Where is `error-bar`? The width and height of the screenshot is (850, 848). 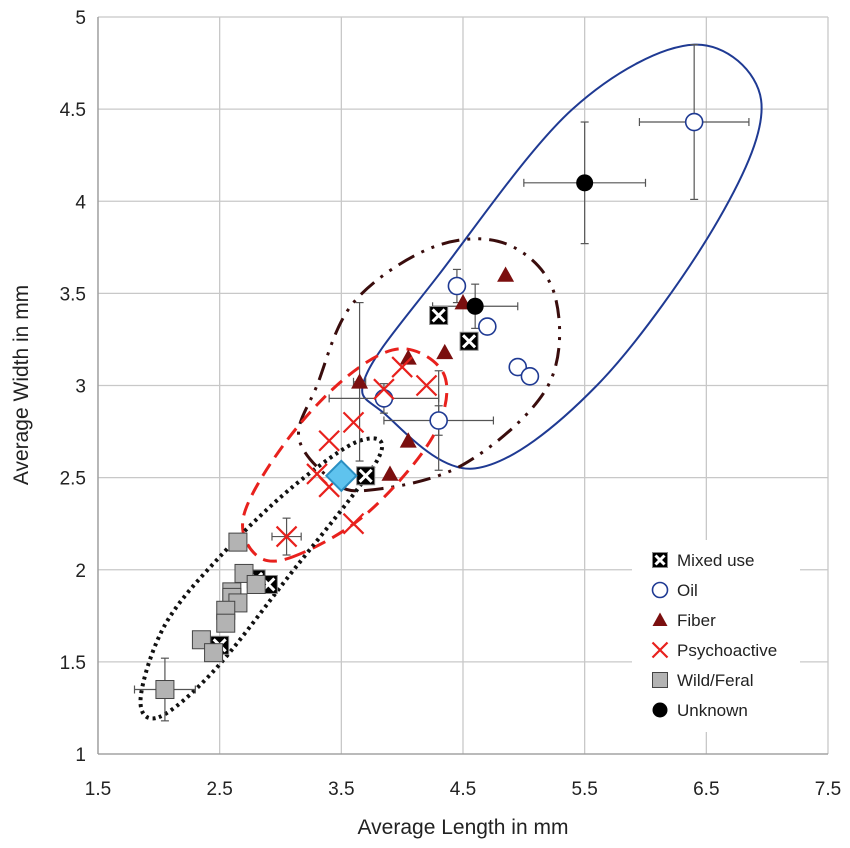 error-bar is located at coordinates (694, 122).